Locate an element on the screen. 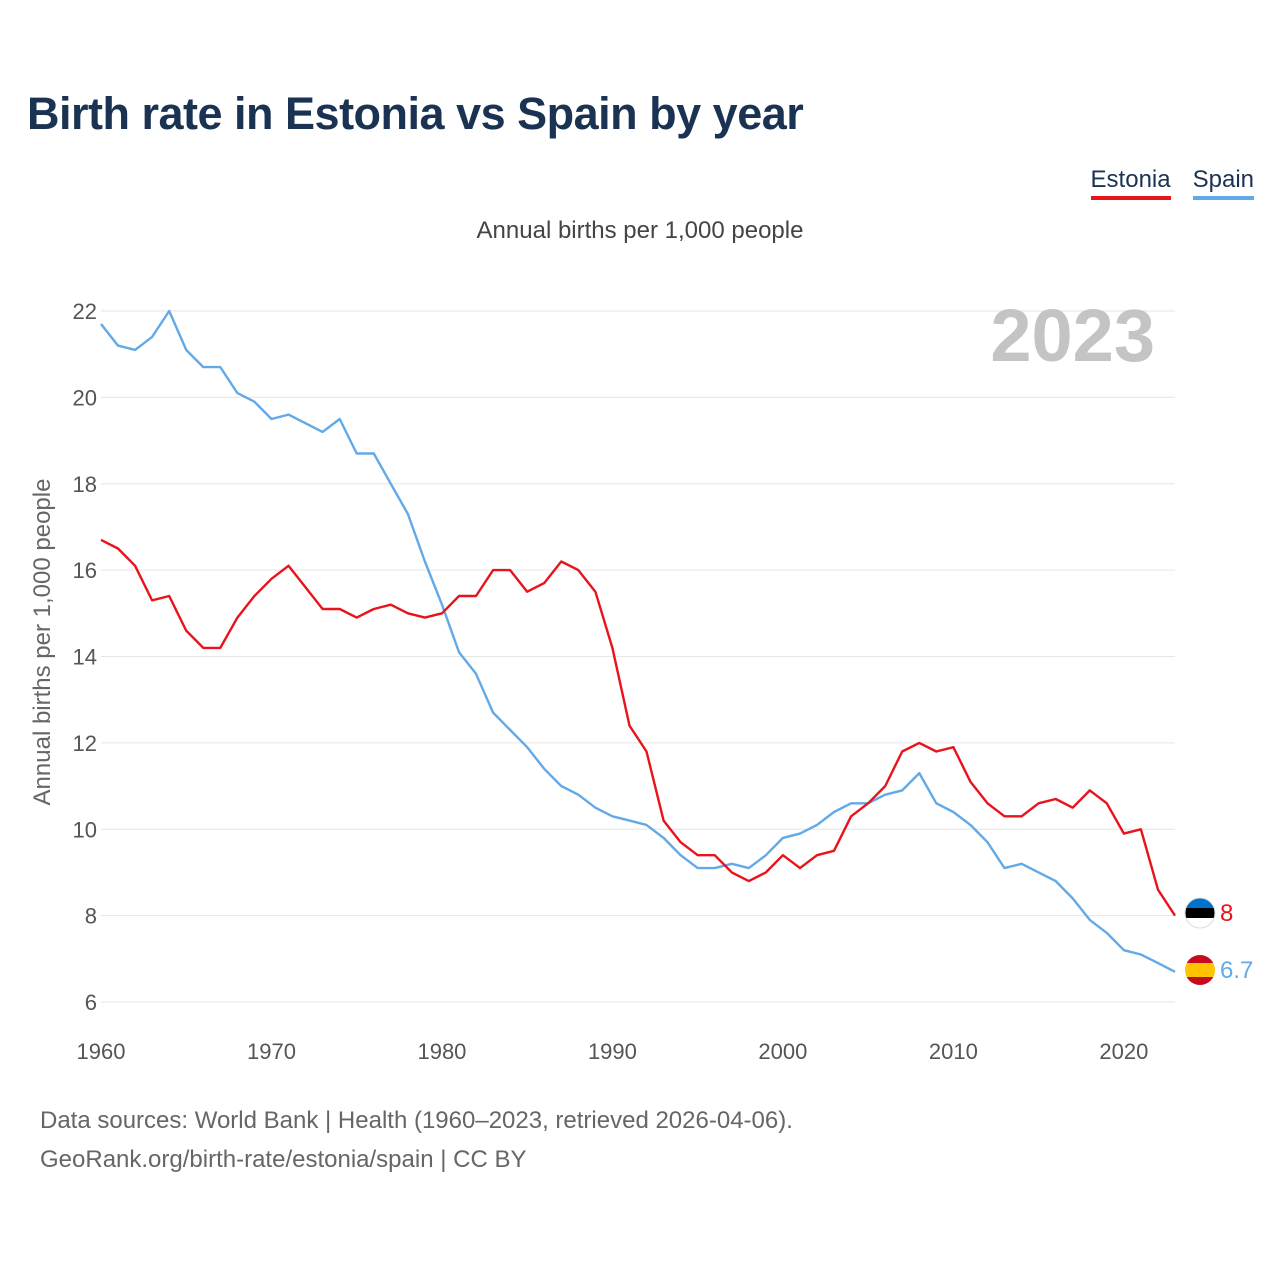 This screenshot has height=1280, width=1280. x-tick-label: 2010 is located at coordinates (953, 1051).